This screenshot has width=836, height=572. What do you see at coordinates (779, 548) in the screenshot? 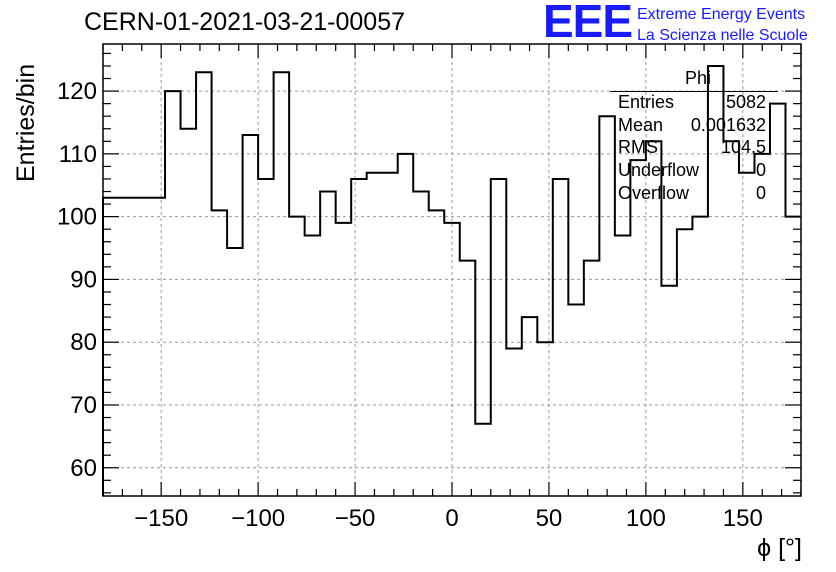
I see `x-axis-label: ϕ [°]` at bounding box center [779, 548].